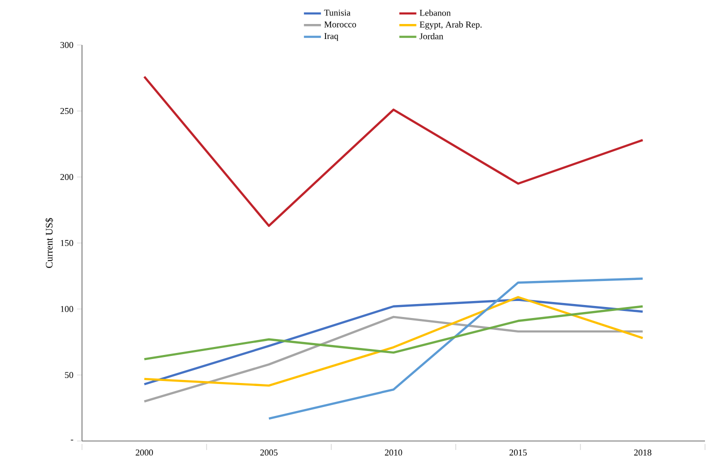 The width and height of the screenshot is (723, 470). What do you see at coordinates (331, 37) in the screenshot?
I see `legend-label: Iraq` at bounding box center [331, 37].